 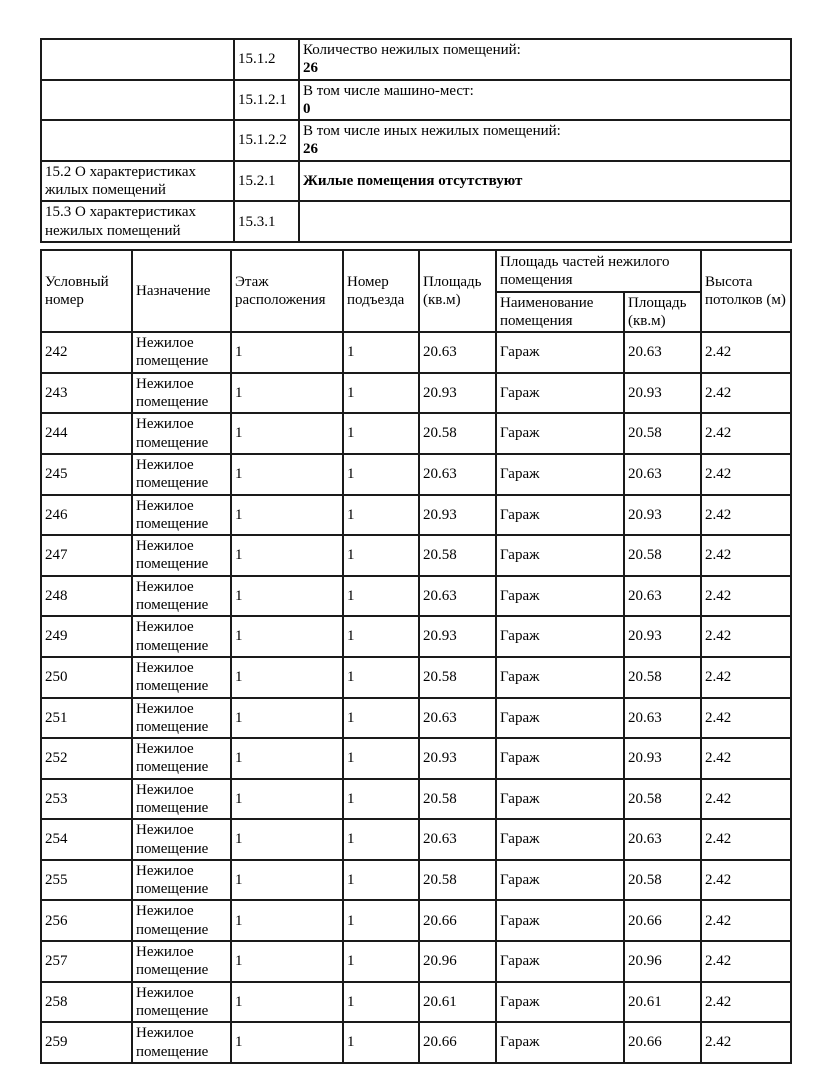 What do you see at coordinates (137, 181) in the screenshot?
I see `section-label-cell: 15.2 О характеристиках жилых помещений` at bounding box center [137, 181].